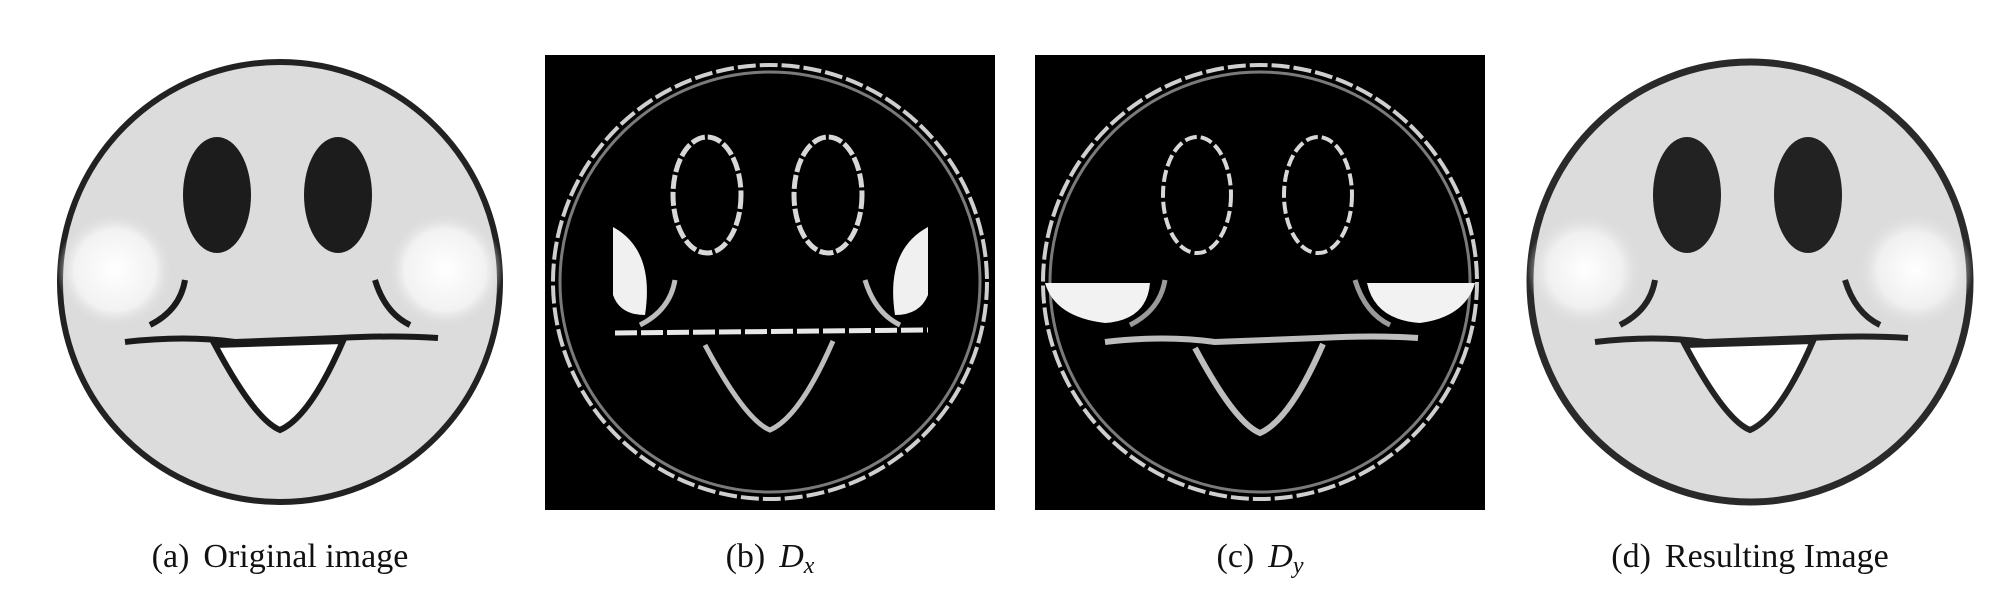  I want to click on caption-a: (a) Original image, so click(280, 557).